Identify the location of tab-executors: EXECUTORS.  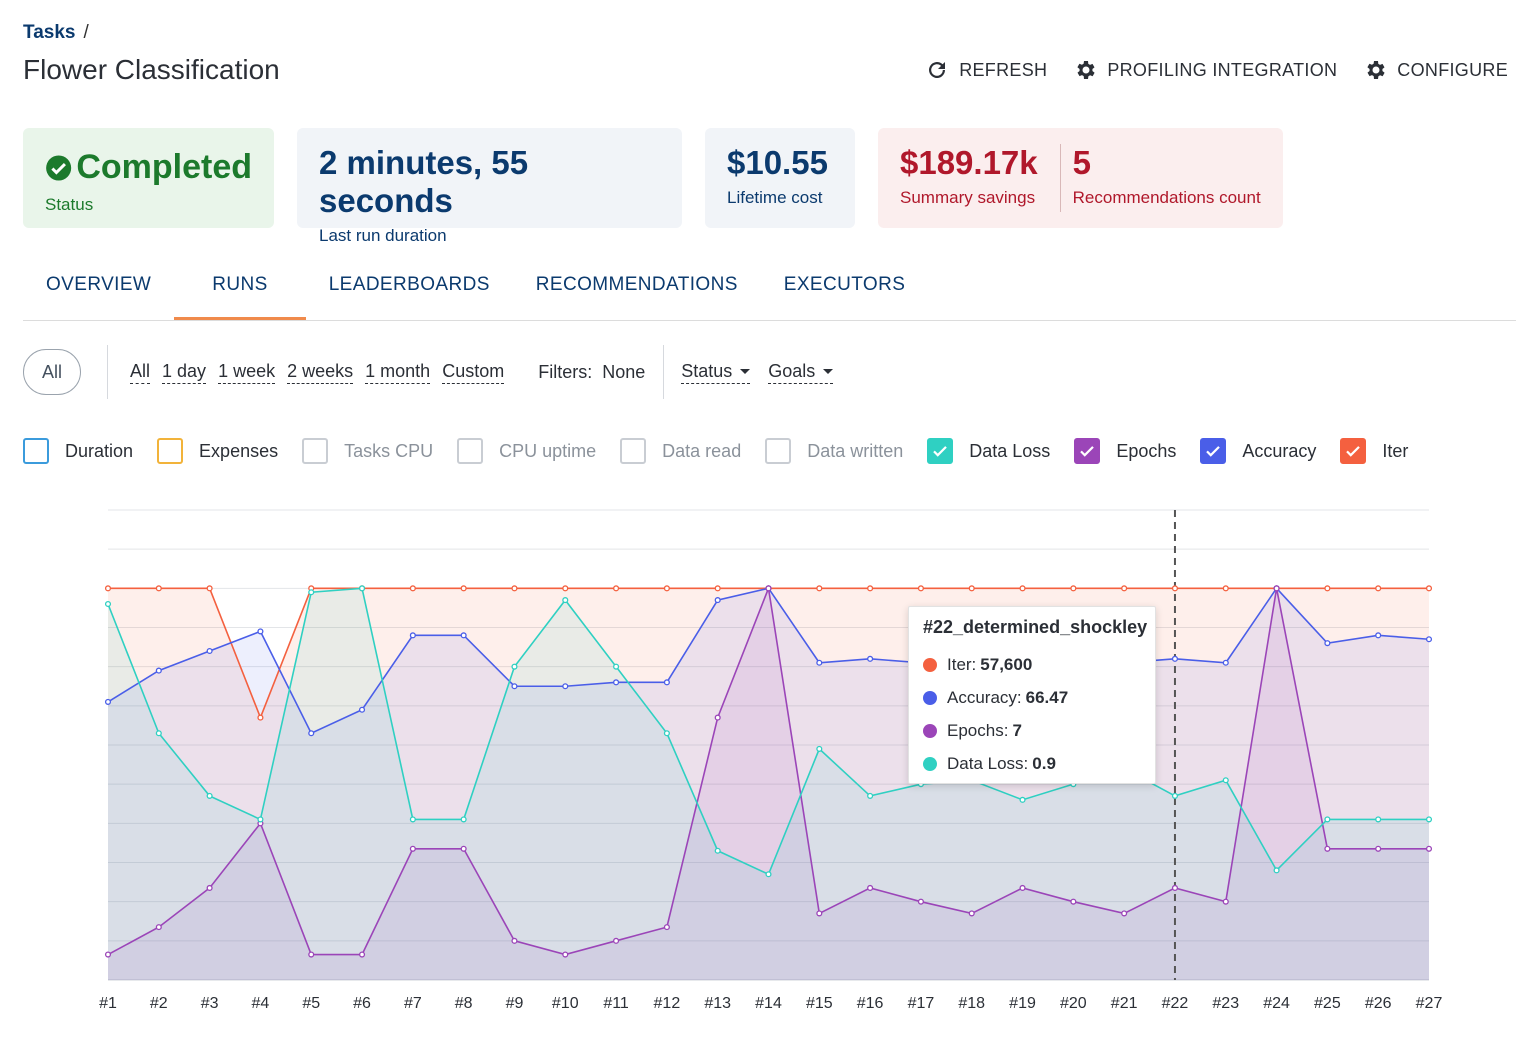
(844, 284).